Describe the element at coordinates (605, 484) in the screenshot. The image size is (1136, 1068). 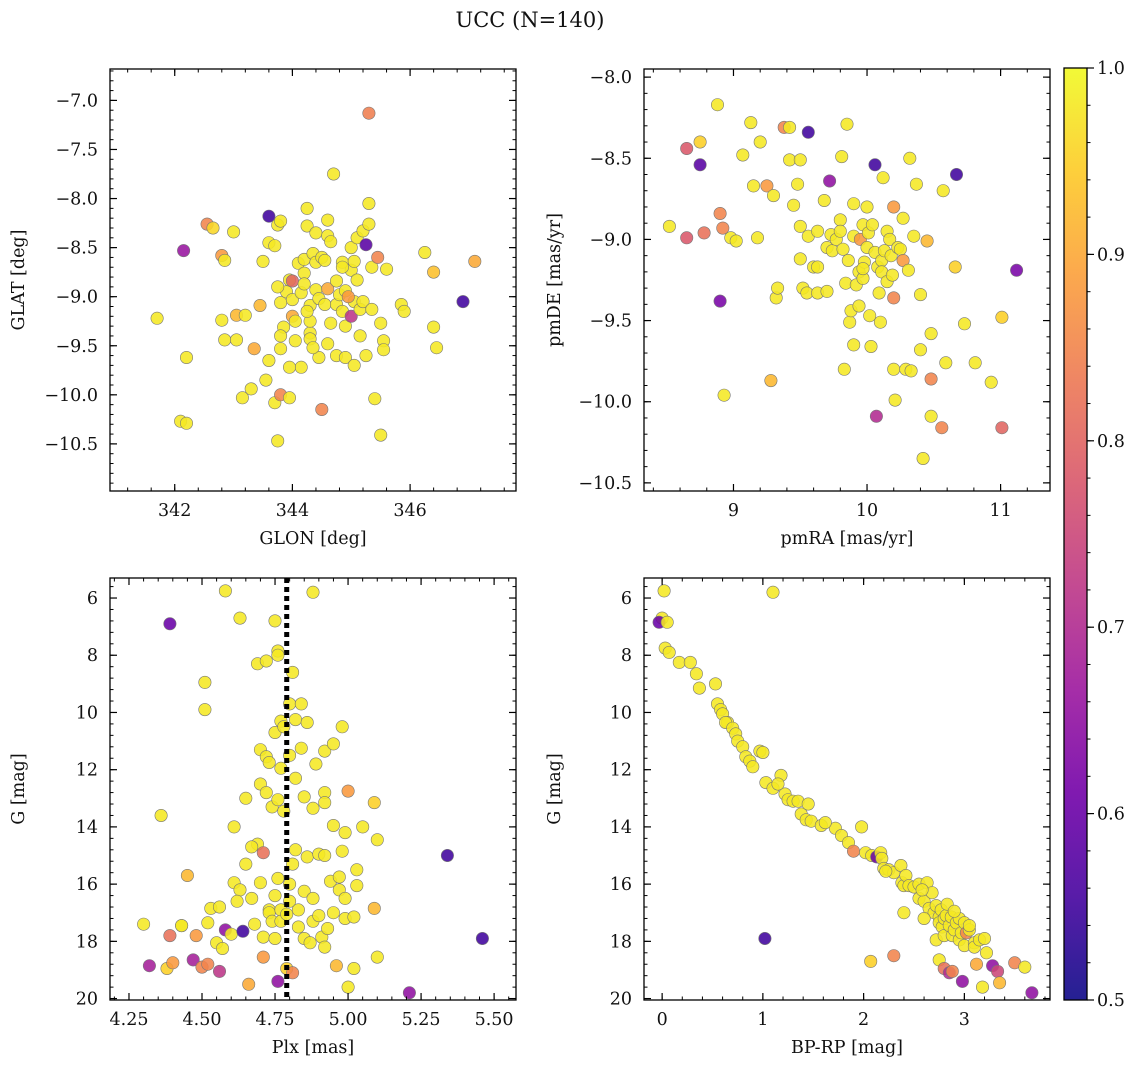
I see `y-tick-label: −10.5` at that location.